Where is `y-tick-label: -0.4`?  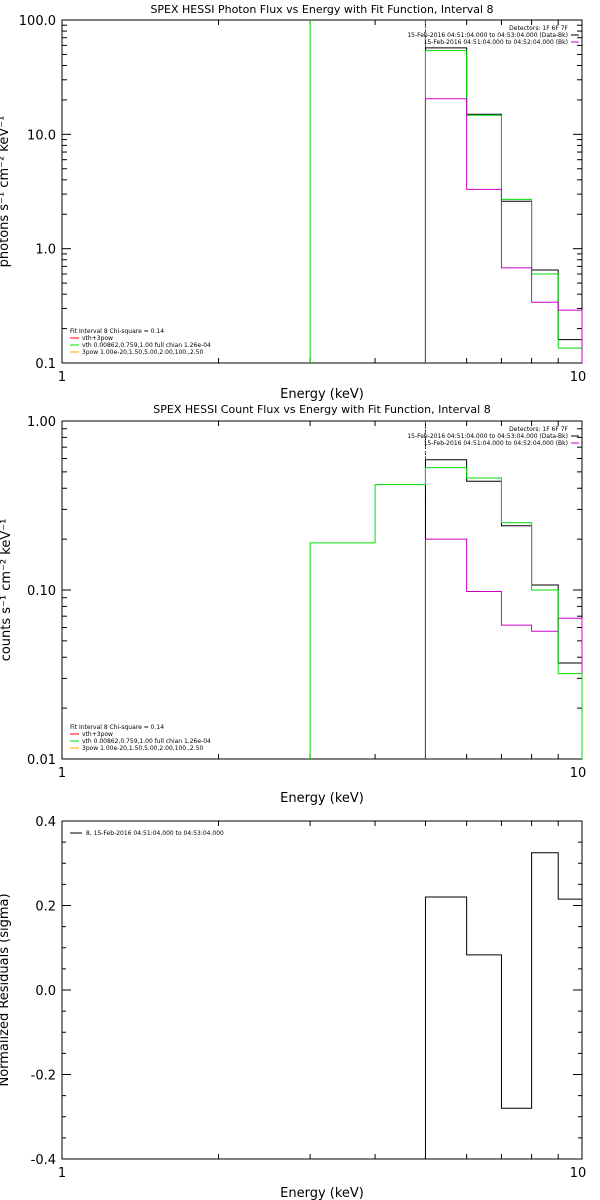
y-tick-label: -0.4 is located at coordinates (43, 1160).